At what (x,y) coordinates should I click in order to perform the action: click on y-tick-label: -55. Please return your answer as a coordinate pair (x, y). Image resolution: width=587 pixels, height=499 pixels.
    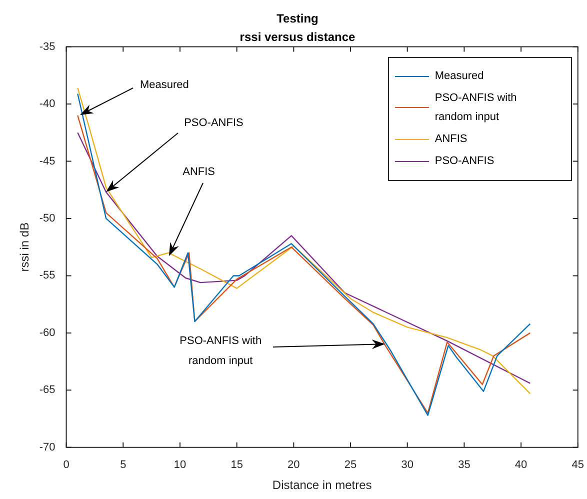
    Looking at the image, I should click on (47, 276).